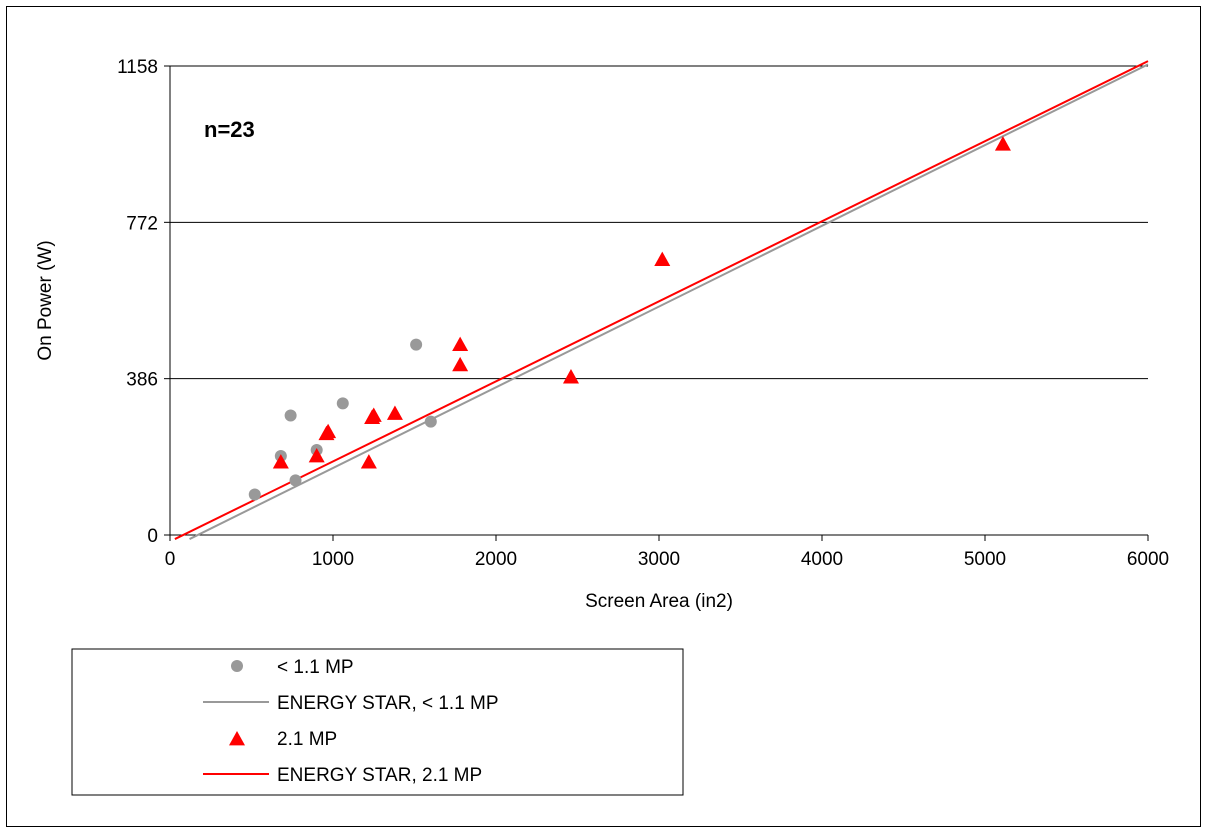  Describe the element at coordinates (170, 559) in the screenshot. I see `x-tick-label: 0` at that location.